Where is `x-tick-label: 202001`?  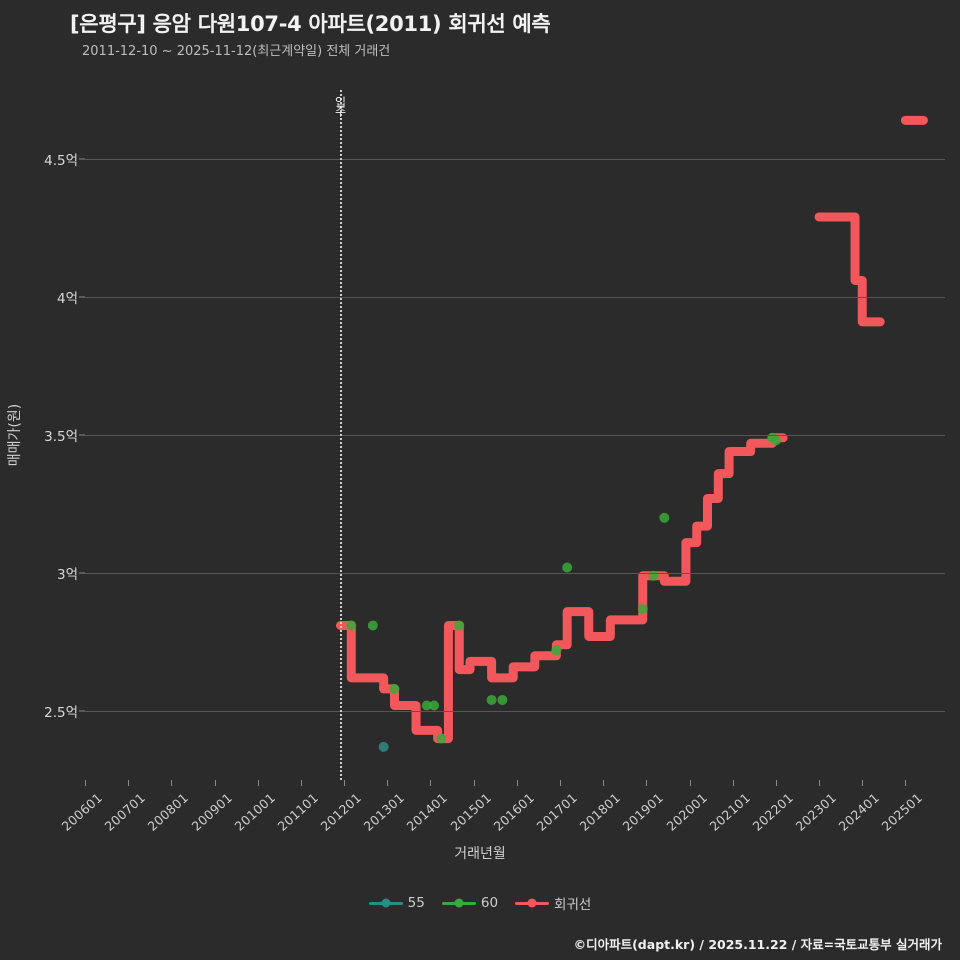 x-tick-label: 202001 is located at coordinates (686, 812).